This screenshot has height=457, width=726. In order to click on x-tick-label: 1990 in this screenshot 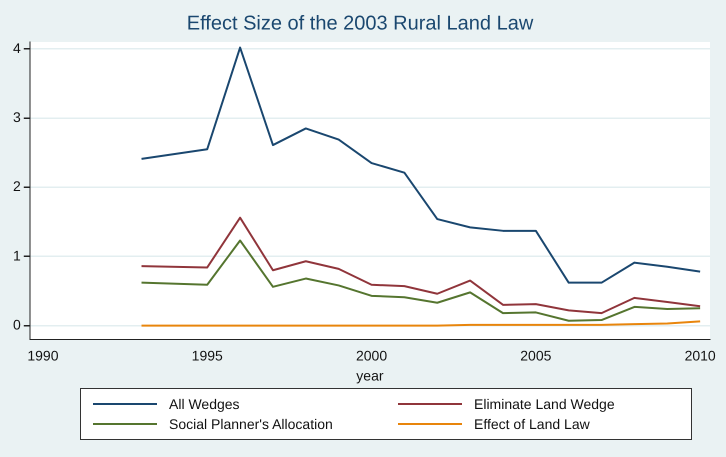, I will do `click(43, 356)`.